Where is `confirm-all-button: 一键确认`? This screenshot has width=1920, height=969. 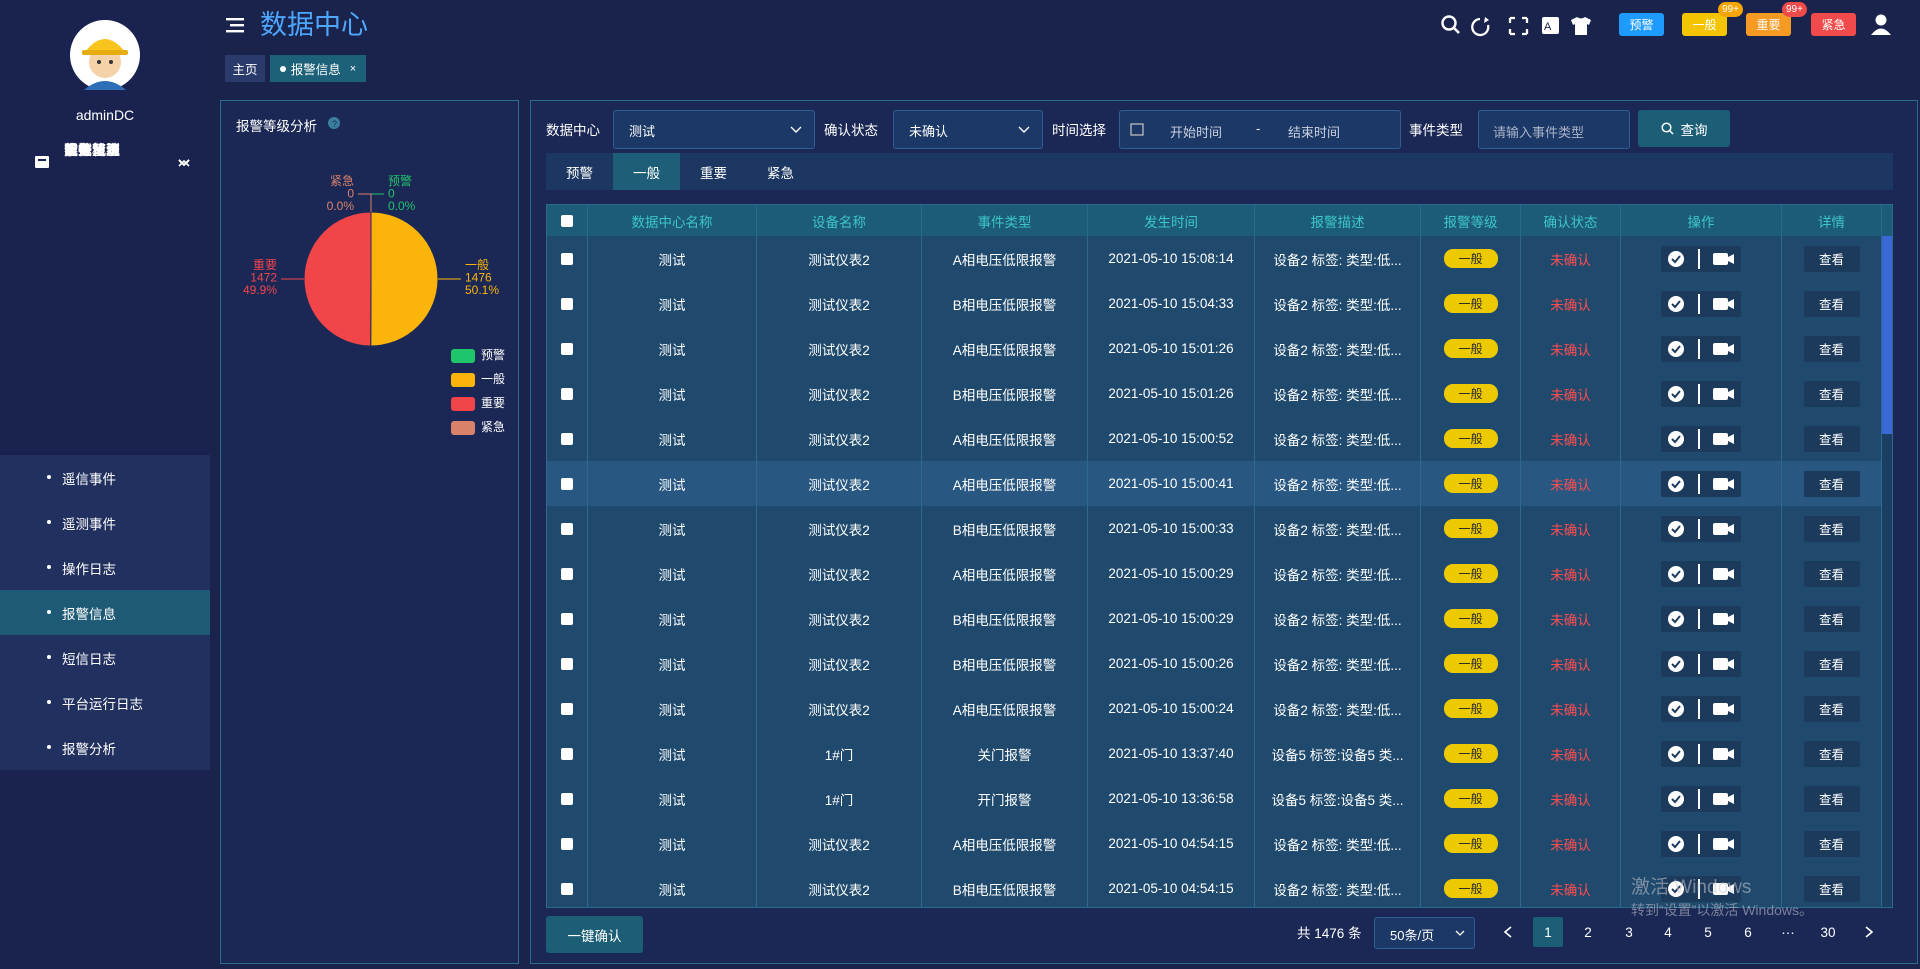 confirm-all-button: 一键确认 is located at coordinates (594, 934).